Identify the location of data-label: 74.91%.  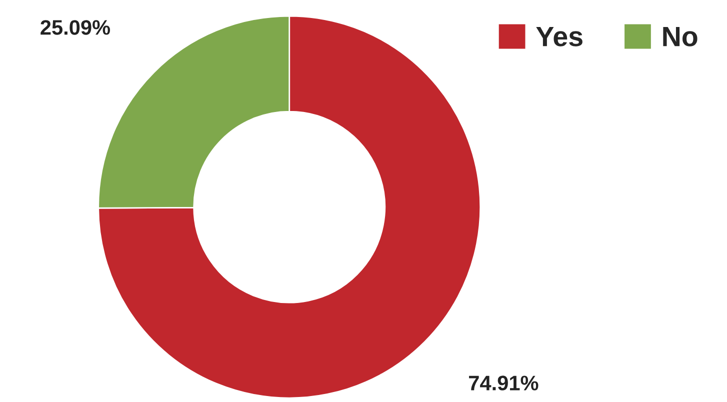
(503, 383).